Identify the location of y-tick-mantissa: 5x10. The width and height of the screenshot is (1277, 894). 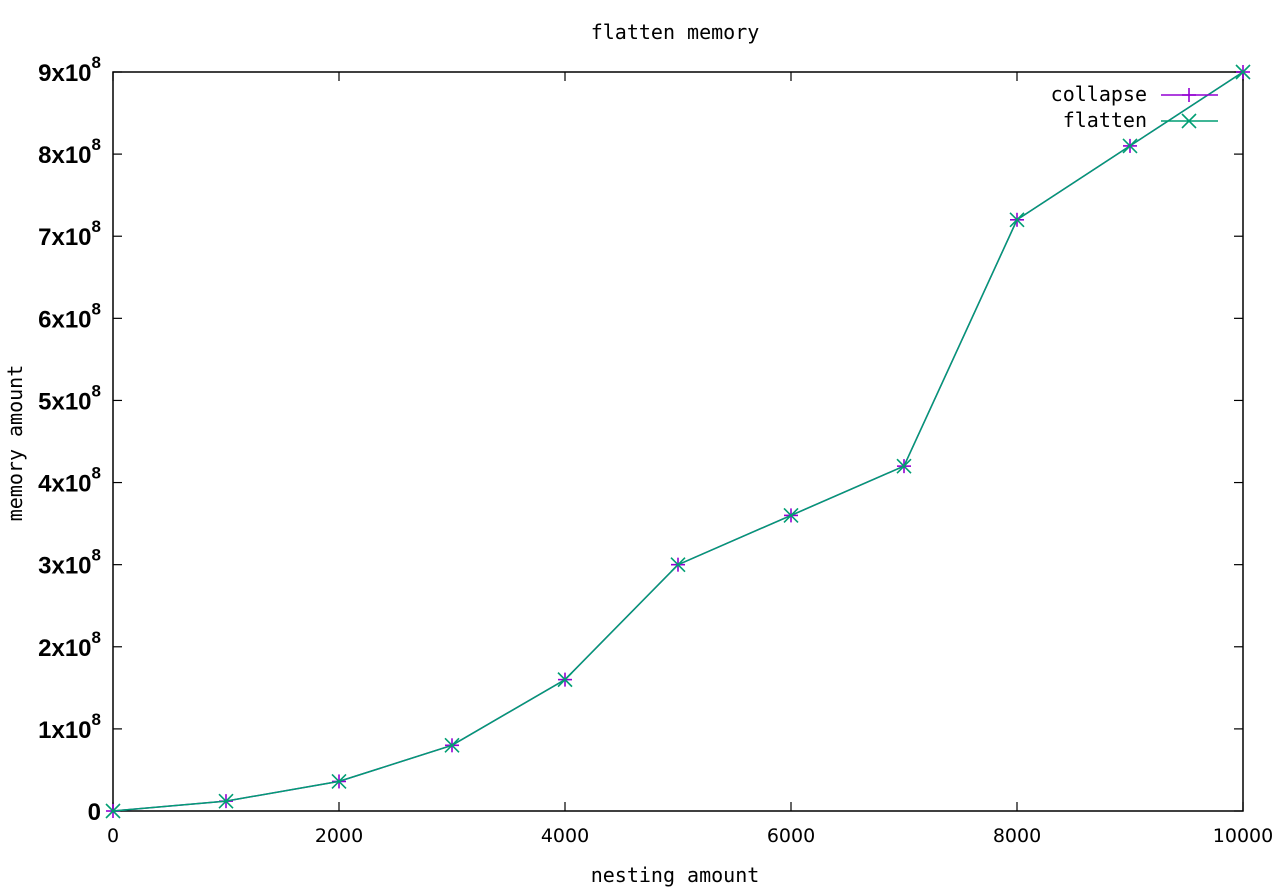
(64, 401).